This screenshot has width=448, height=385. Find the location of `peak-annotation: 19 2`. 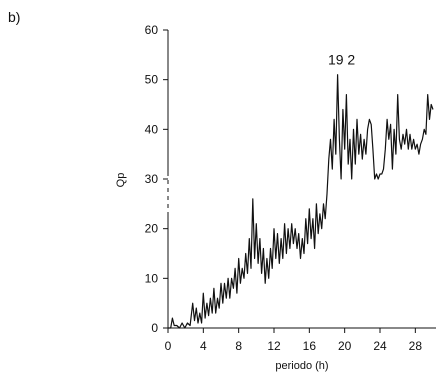

peak-annotation: 19 2 is located at coordinates (341, 60).